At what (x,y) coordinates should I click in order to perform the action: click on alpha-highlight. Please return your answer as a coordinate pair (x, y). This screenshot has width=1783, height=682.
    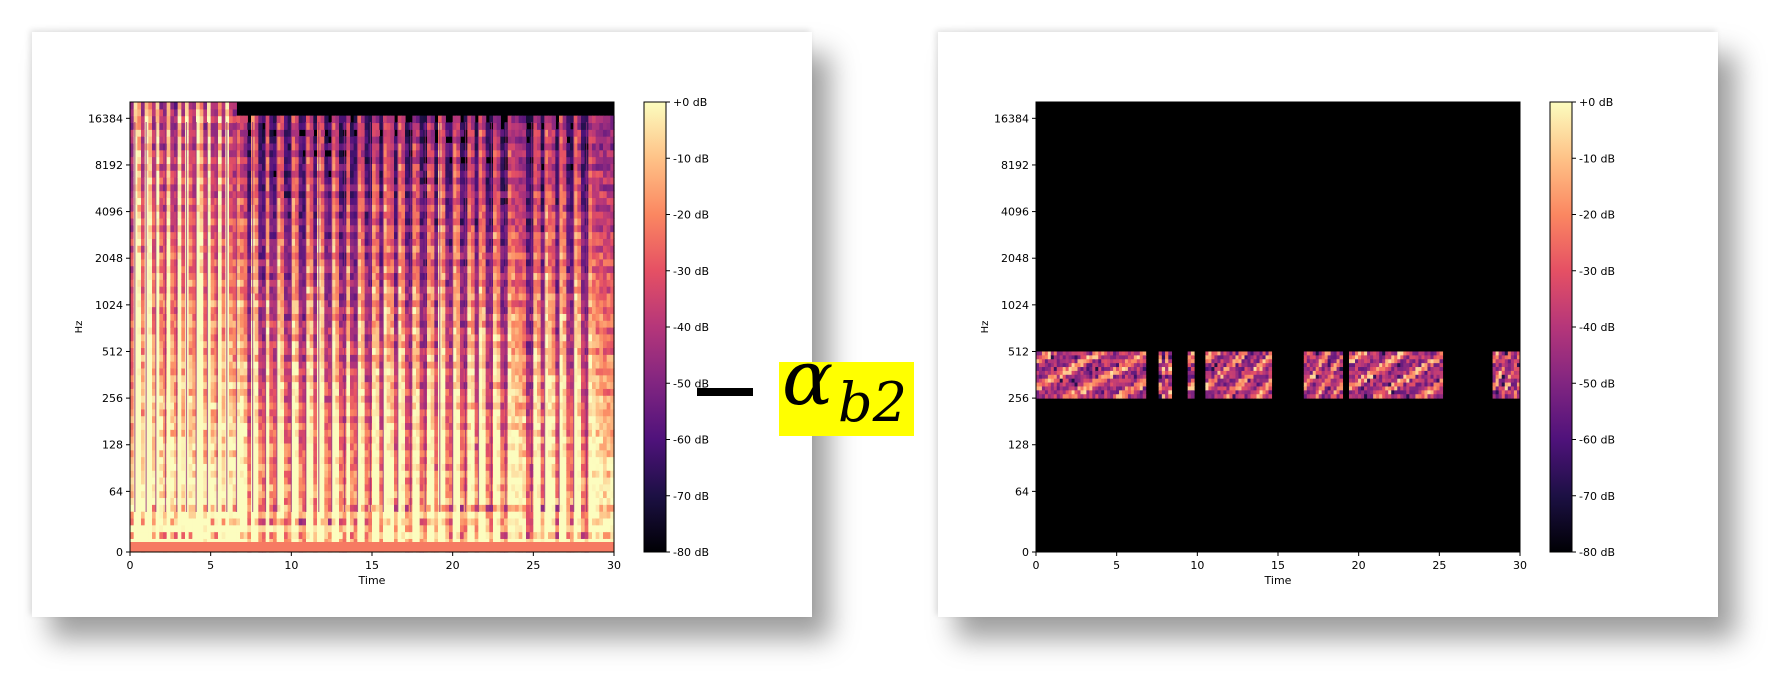
    Looking at the image, I should click on (846, 399).